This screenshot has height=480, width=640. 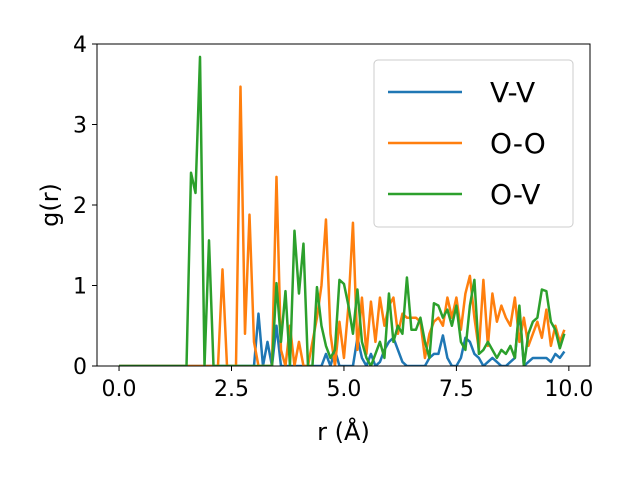 I want to click on legend-label: V-V, so click(x=512, y=92).